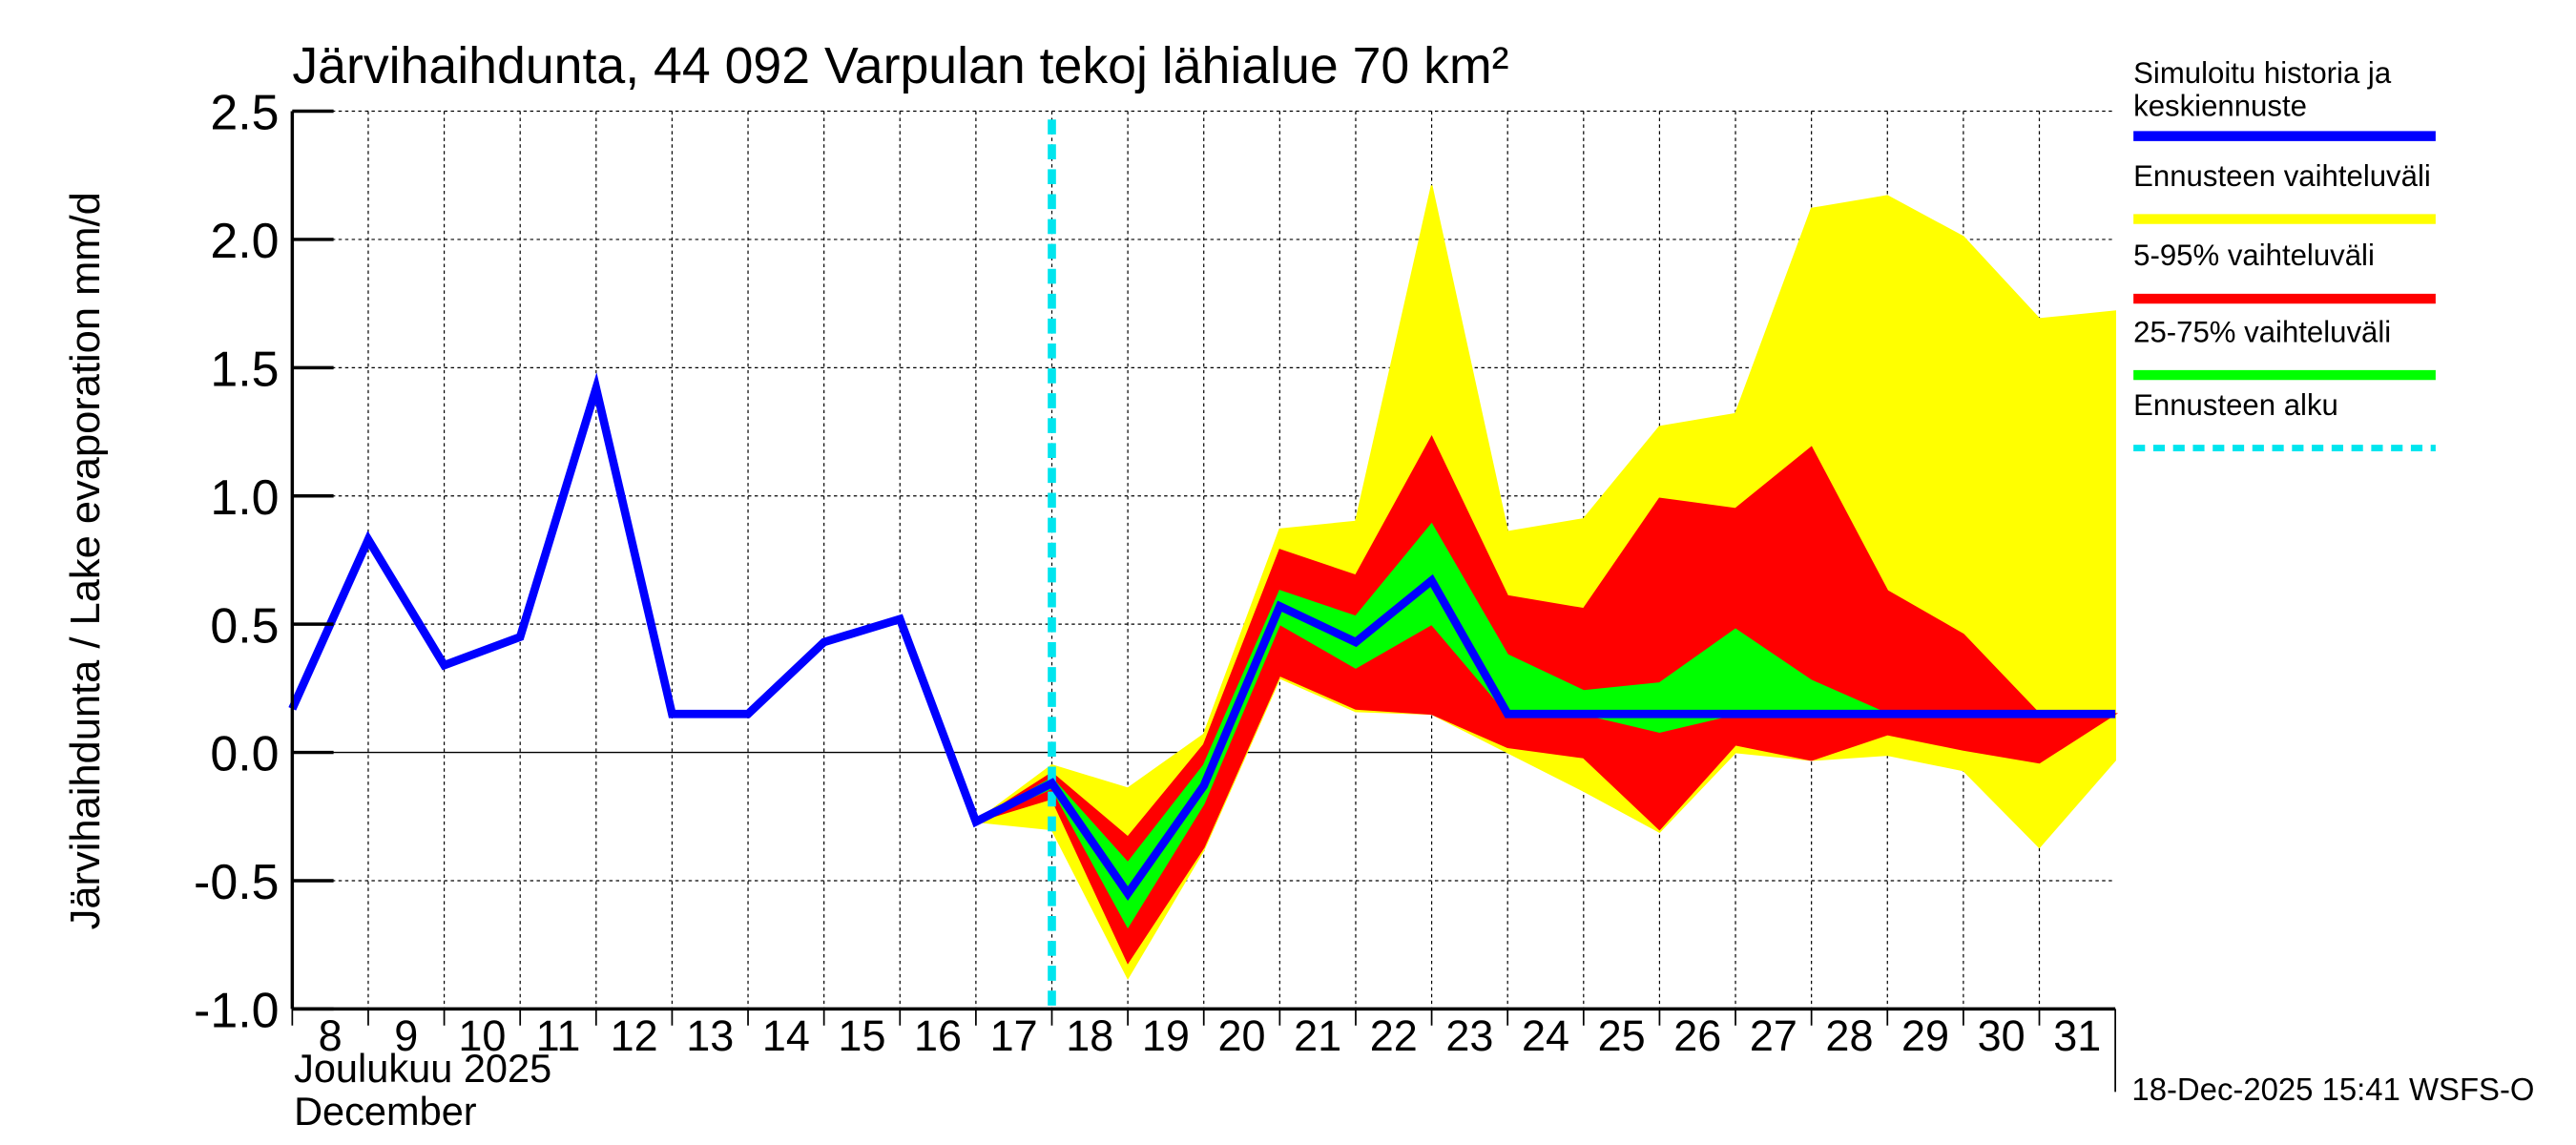 This screenshot has width=2576, height=1145. I want to click on x-tick-label: 23, so click(1469, 1035).